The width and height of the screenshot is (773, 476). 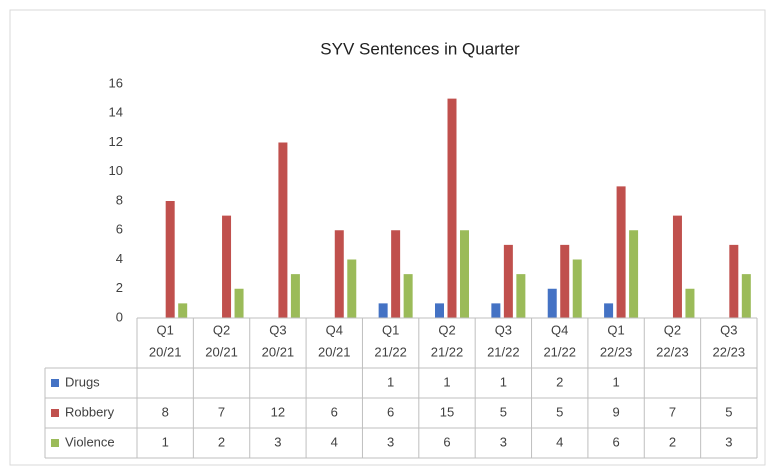 I want to click on y-tick-label: 6, so click(x=119, y=229).